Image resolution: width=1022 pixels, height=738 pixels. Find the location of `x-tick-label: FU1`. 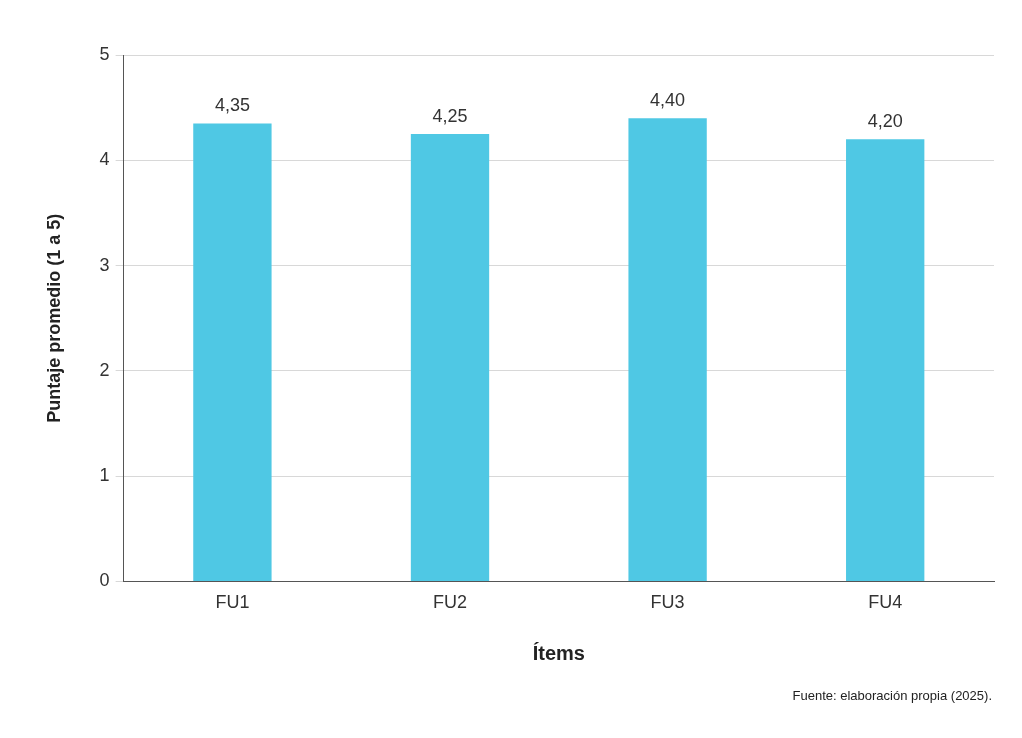

x-tick-label: FU1 is located at coordinates (232, 602).